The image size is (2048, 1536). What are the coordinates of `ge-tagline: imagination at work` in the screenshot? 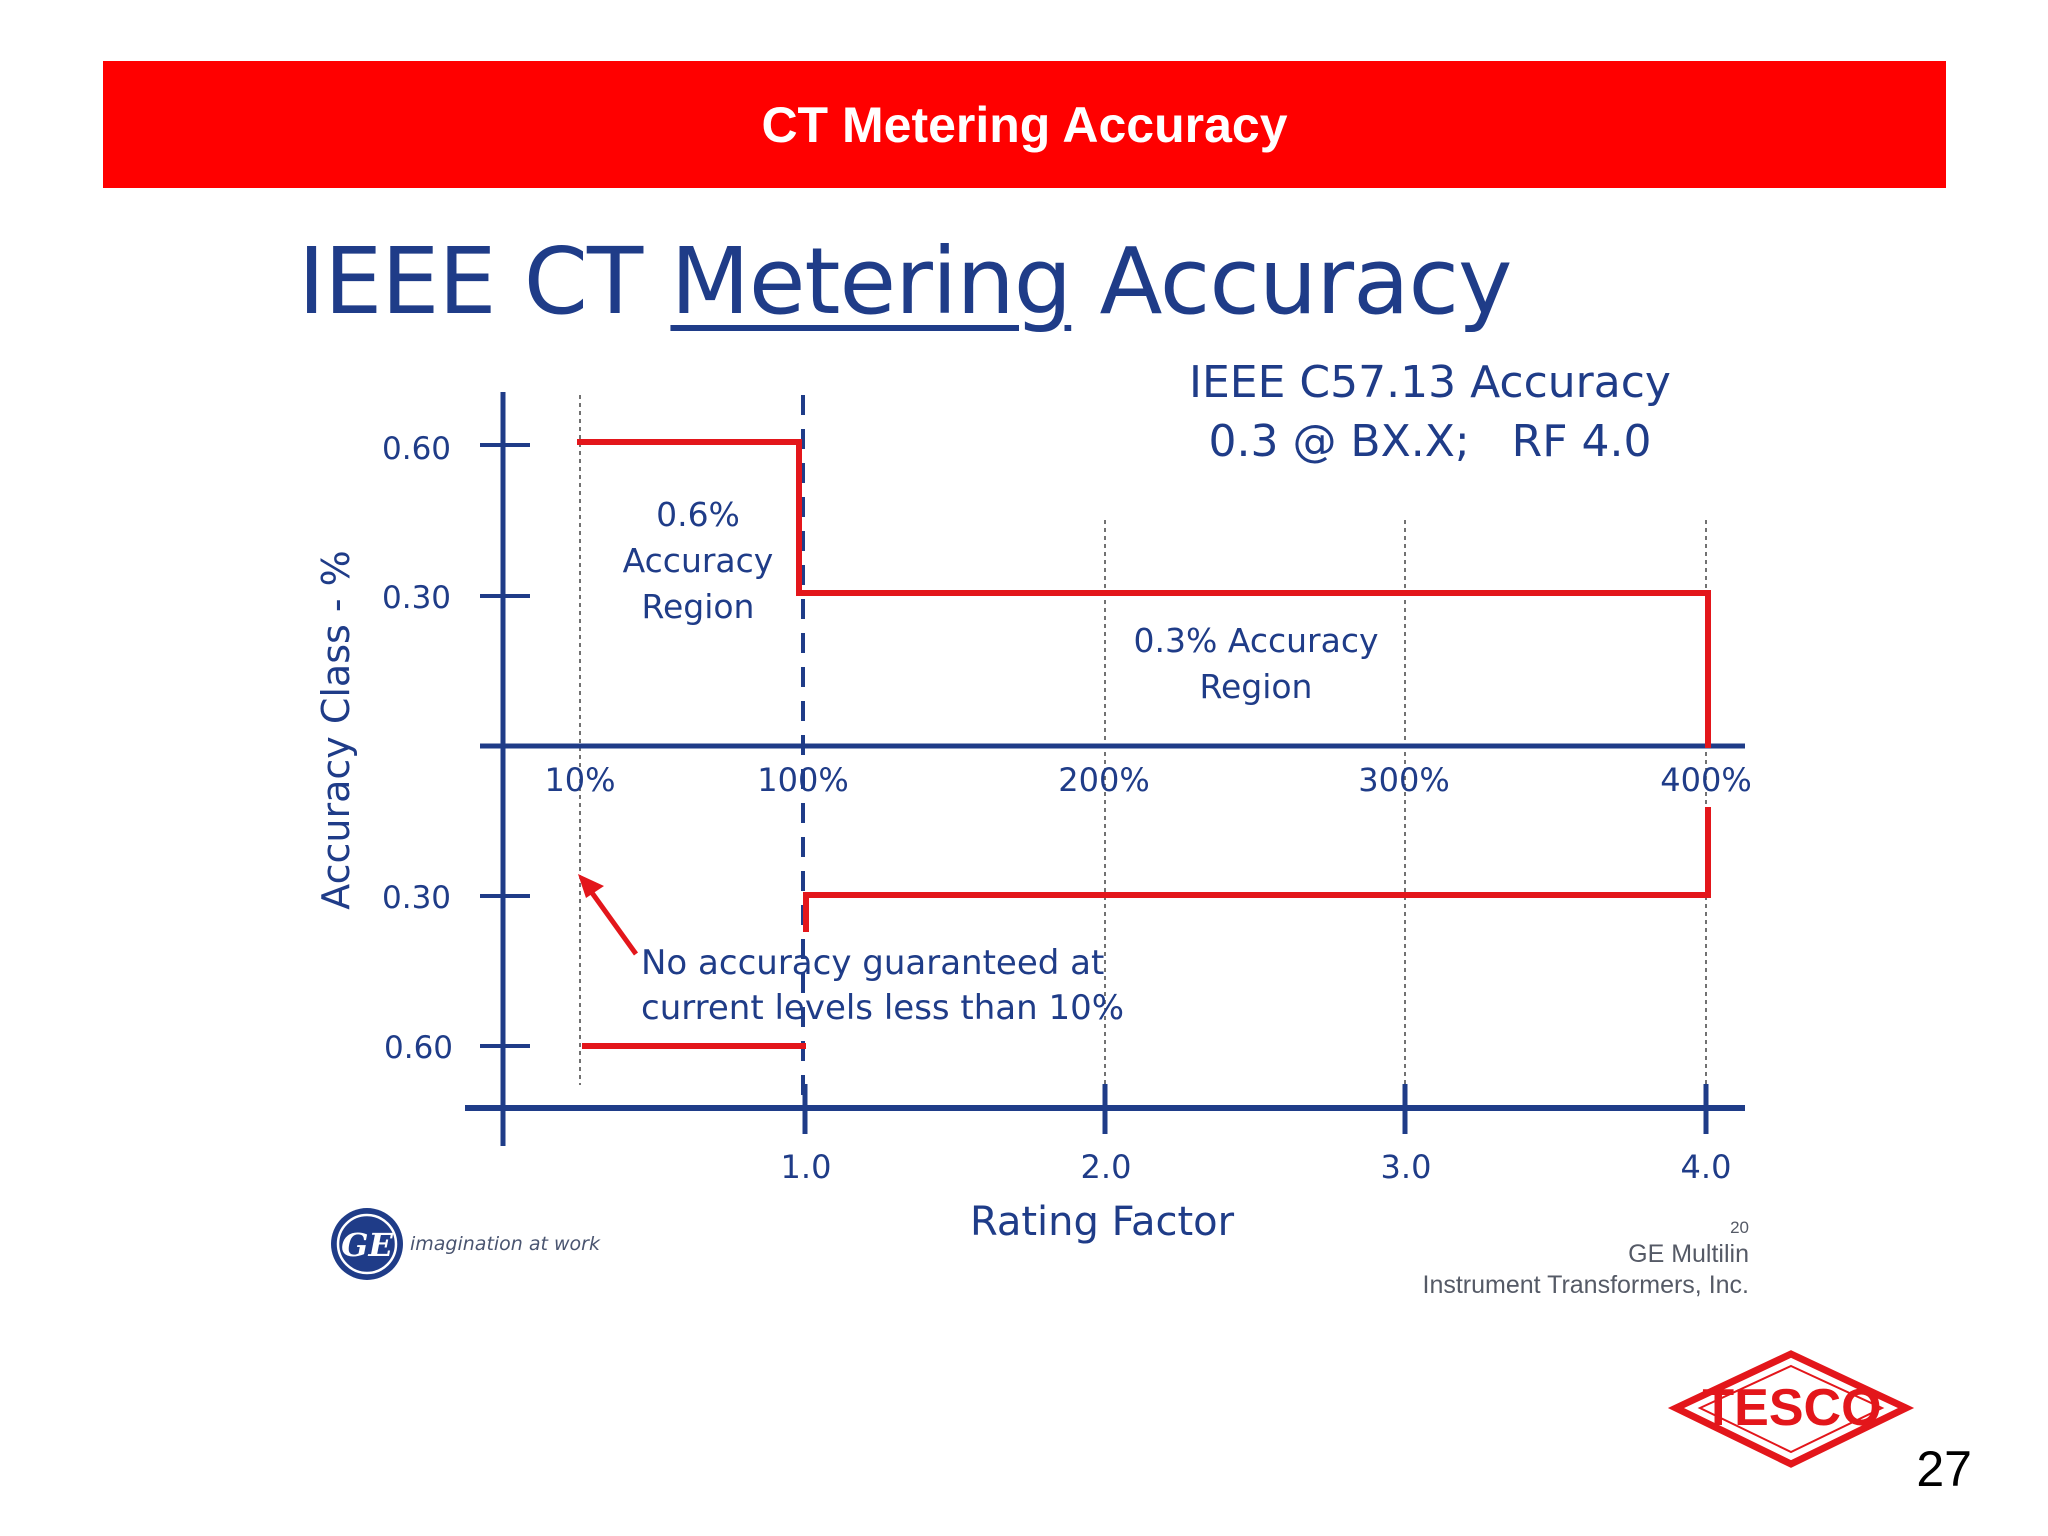 It's located at (505, 1244).